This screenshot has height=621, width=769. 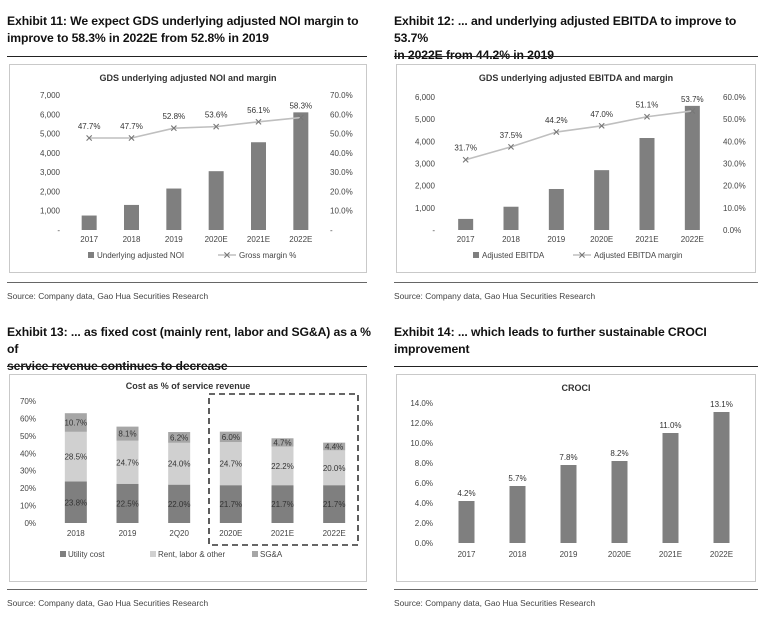 I want to click on exhibit-11-source-rule, so click(x=187, y=282).